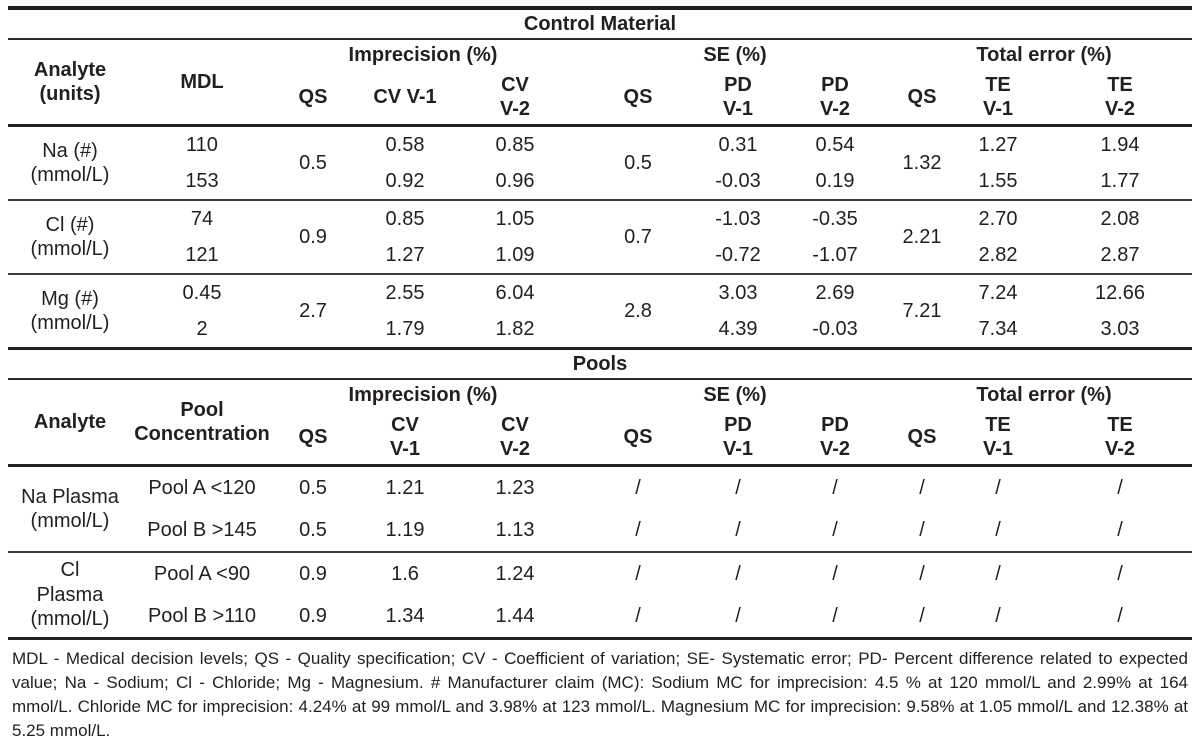 This screenshot has height=744, width=1200. What do you see at coordinates (313, 436) in the screenshot?
I see `header-qs-imprecision-pools: QS` at bounding box center [313, 436].